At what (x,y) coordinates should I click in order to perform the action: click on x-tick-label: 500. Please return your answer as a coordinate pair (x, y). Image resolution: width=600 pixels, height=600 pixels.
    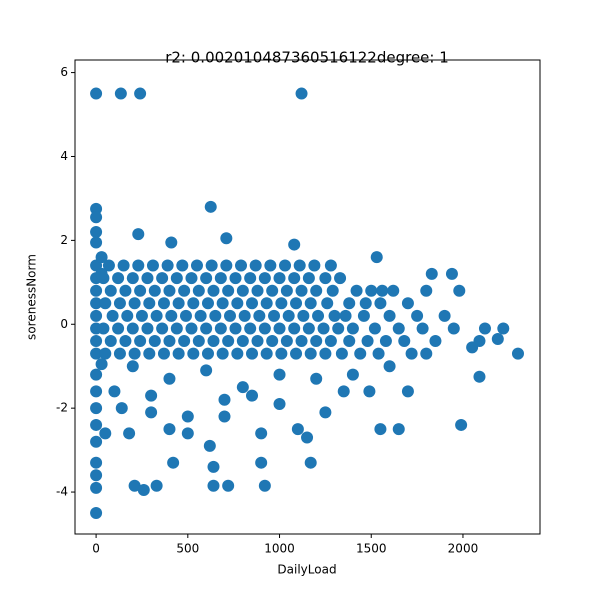
    Looking at the image, I should click on (187, 549).